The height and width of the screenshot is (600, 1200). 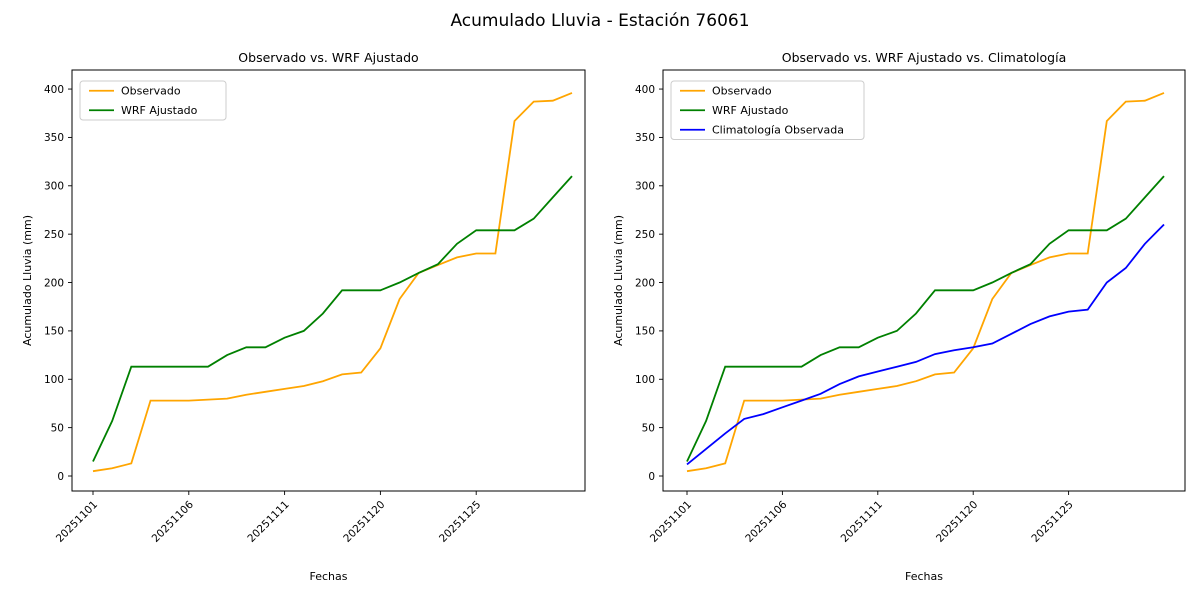 I want to click on figure-title: Acumulado Lluvia - Estación 76061, so click(x=600, y=21).